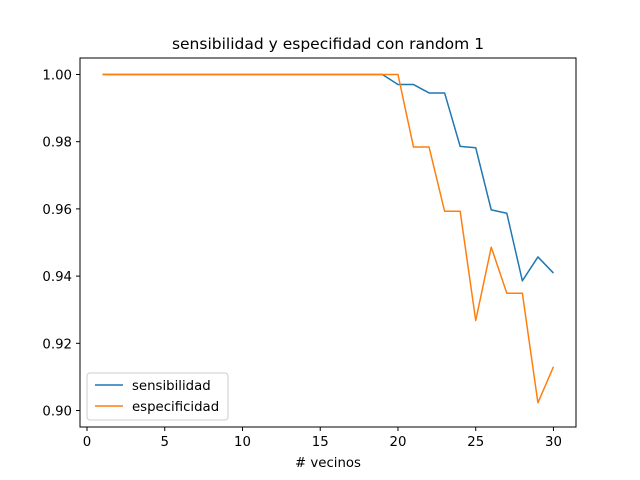 This screenshot has width=640, height=480. Describe the element at coordinates (61, 244) in the screenshot. I see `y-axis: 0.90 0.92 0.94 0.96 0.98 1.00` at that location.